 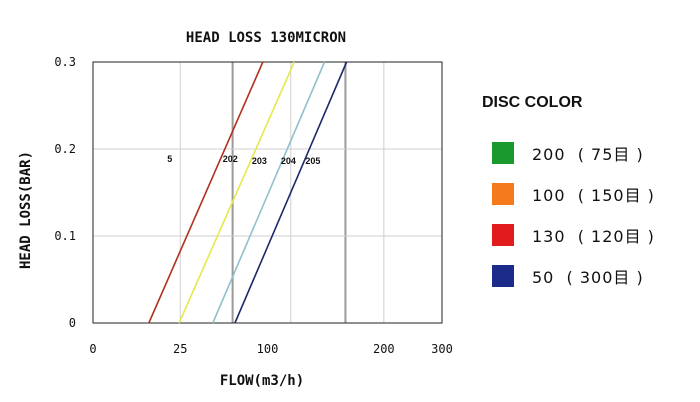 I want to click on legend-item: 200 ( 75目 ), so click(x=587, y=153).